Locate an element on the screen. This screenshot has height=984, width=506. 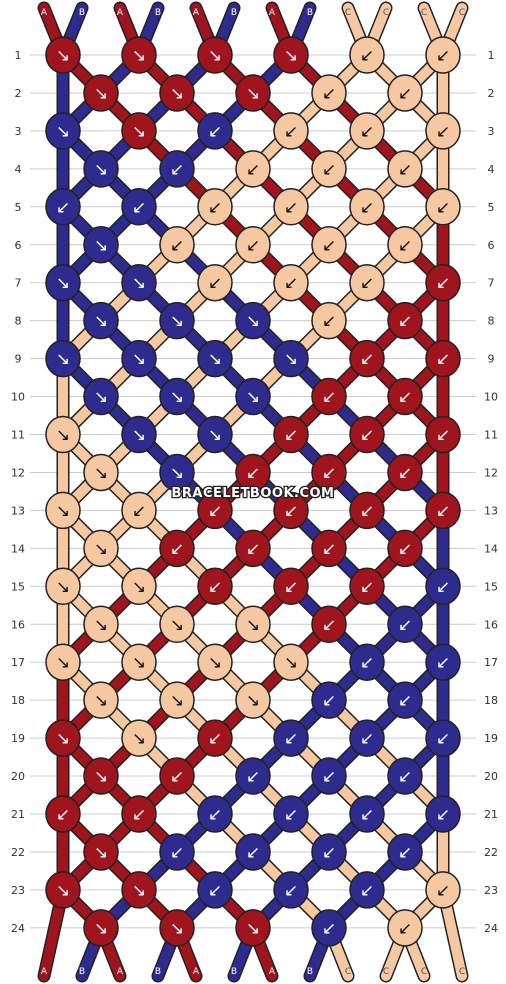
row-label-right: 13 is located at coordinates (491, 510).